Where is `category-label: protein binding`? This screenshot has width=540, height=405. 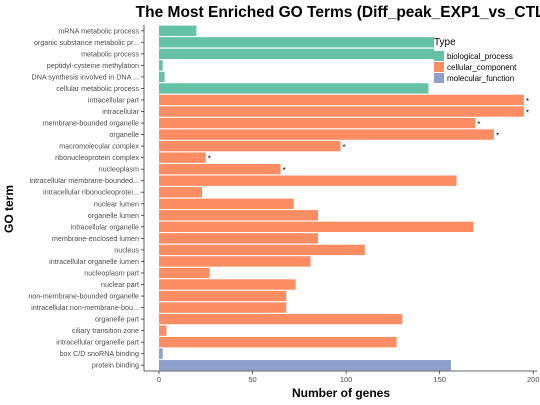 category-label: protein binding is located at coordinates (115, 365).